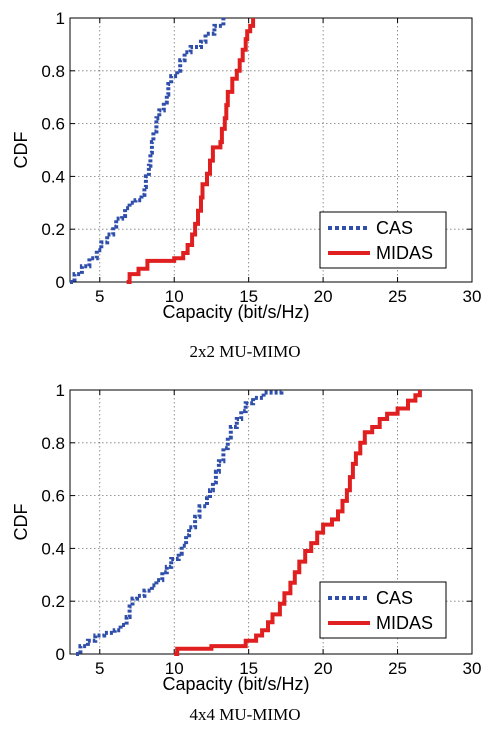 The height and width of the screenshot is (732, 490). What do you see at coordinates (245, 714) in the screenshot?
I see `chart-caption: 4x4 MU-MIMO` at bounding box center [245, 714].